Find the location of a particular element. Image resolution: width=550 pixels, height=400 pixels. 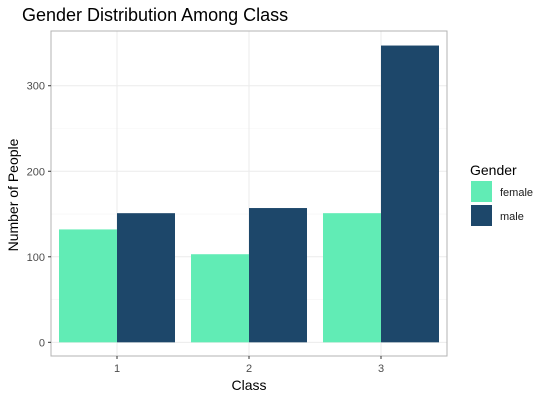

legend-label-female: female is located at coordinates (516, 193).